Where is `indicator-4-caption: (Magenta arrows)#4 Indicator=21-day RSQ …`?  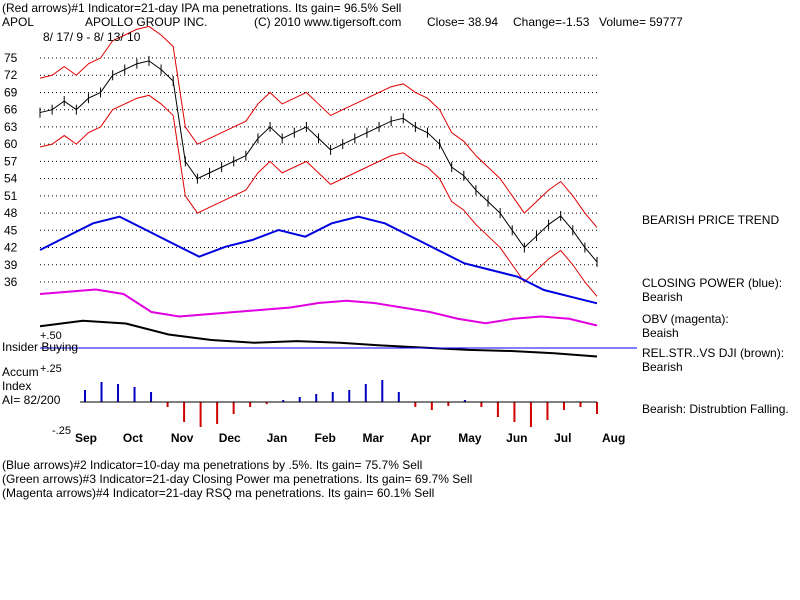
indicator-4-caption: (Magenta arrows)#4 Indicator=21-day RSQ … is located at coordinates (218, 493).